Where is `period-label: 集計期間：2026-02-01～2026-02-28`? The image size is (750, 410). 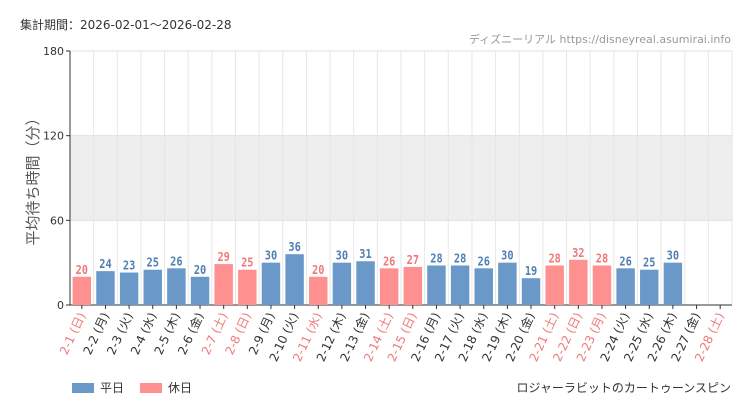 period-label: 集計期間：2026-02-01～2026-02-28 is located at coordinates (126, 25).